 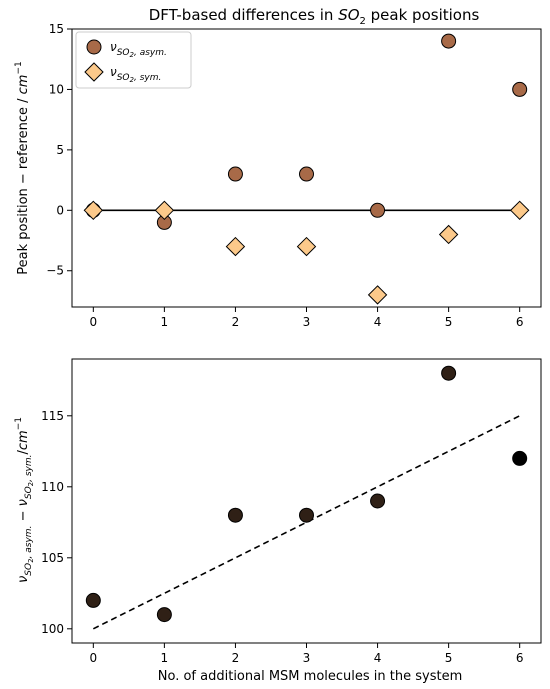 I want to click on top-x-tick-label: 0, so click(x=93, y=322).